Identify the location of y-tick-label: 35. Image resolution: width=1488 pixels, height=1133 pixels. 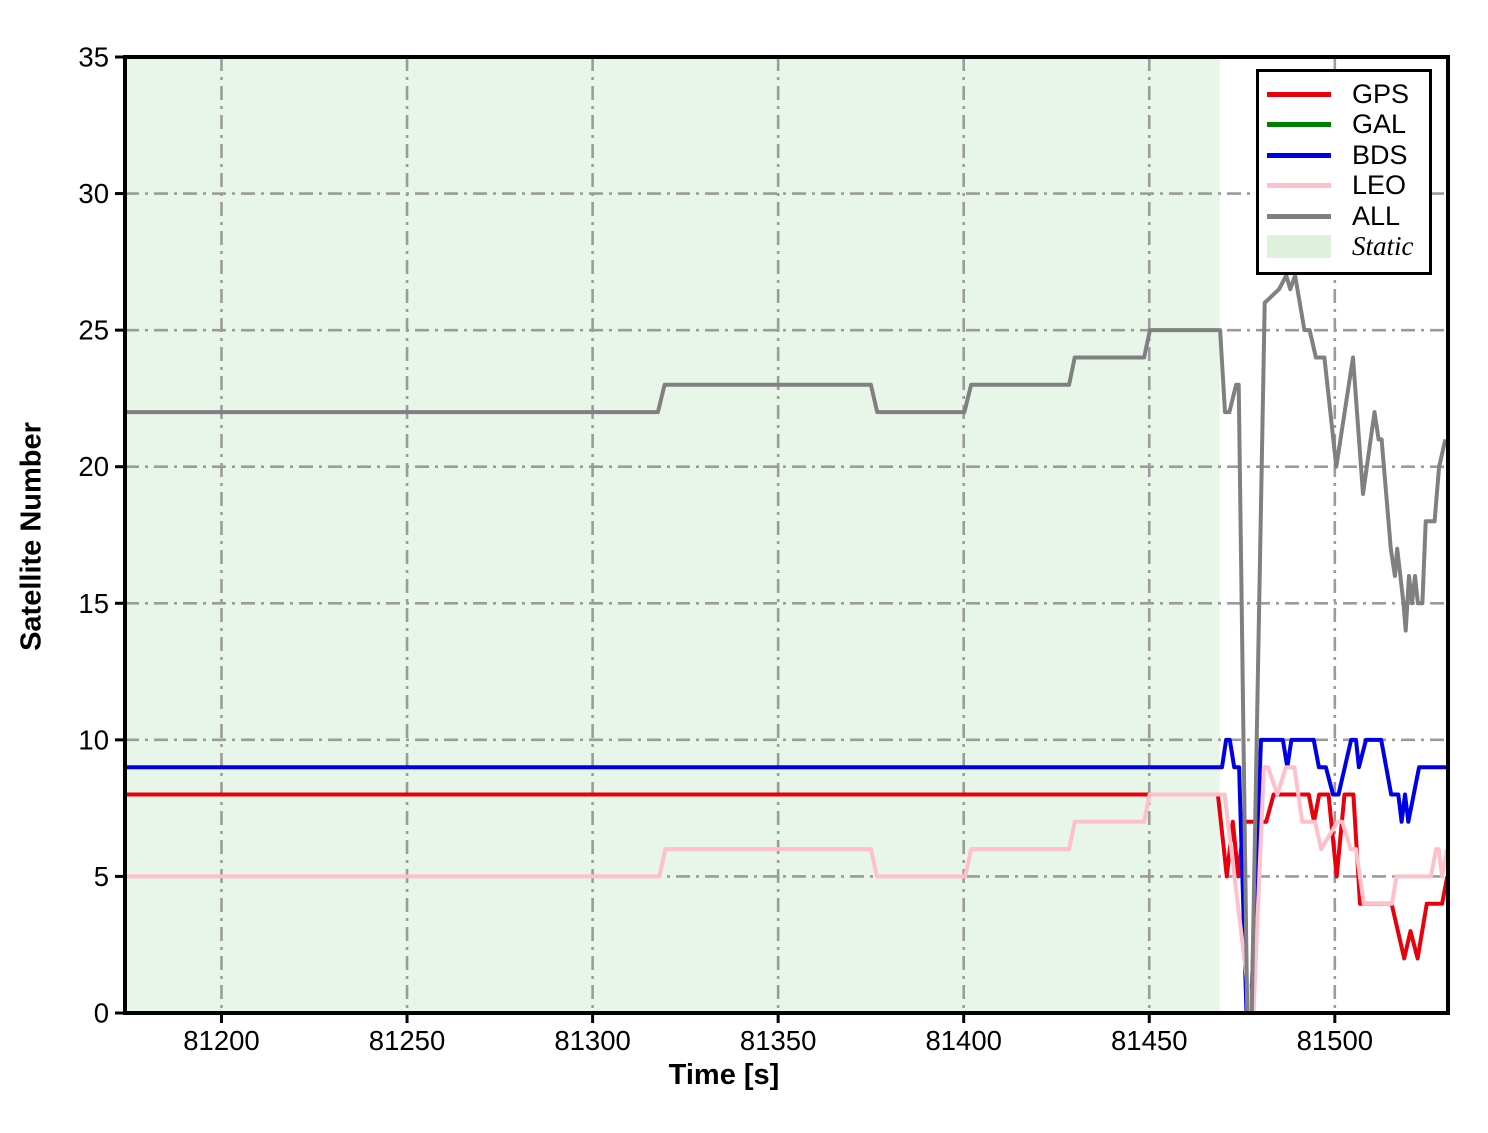
(93, 57).